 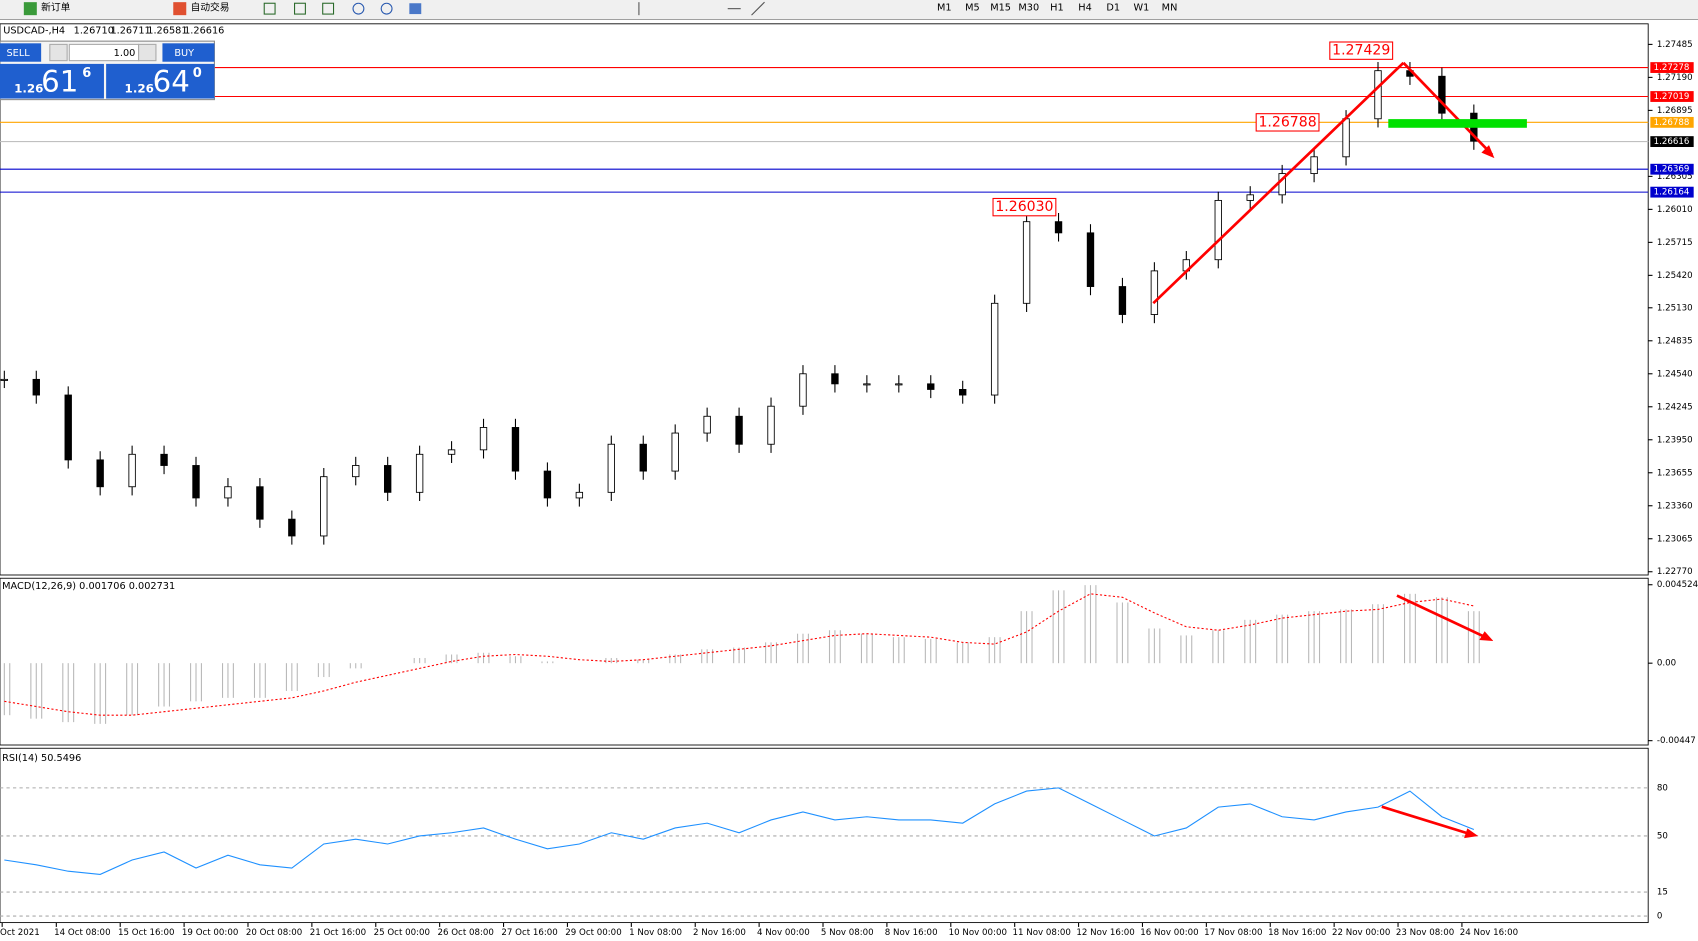 I want to click on price-level-label: 1.26616, so click(x=1672, y=142).